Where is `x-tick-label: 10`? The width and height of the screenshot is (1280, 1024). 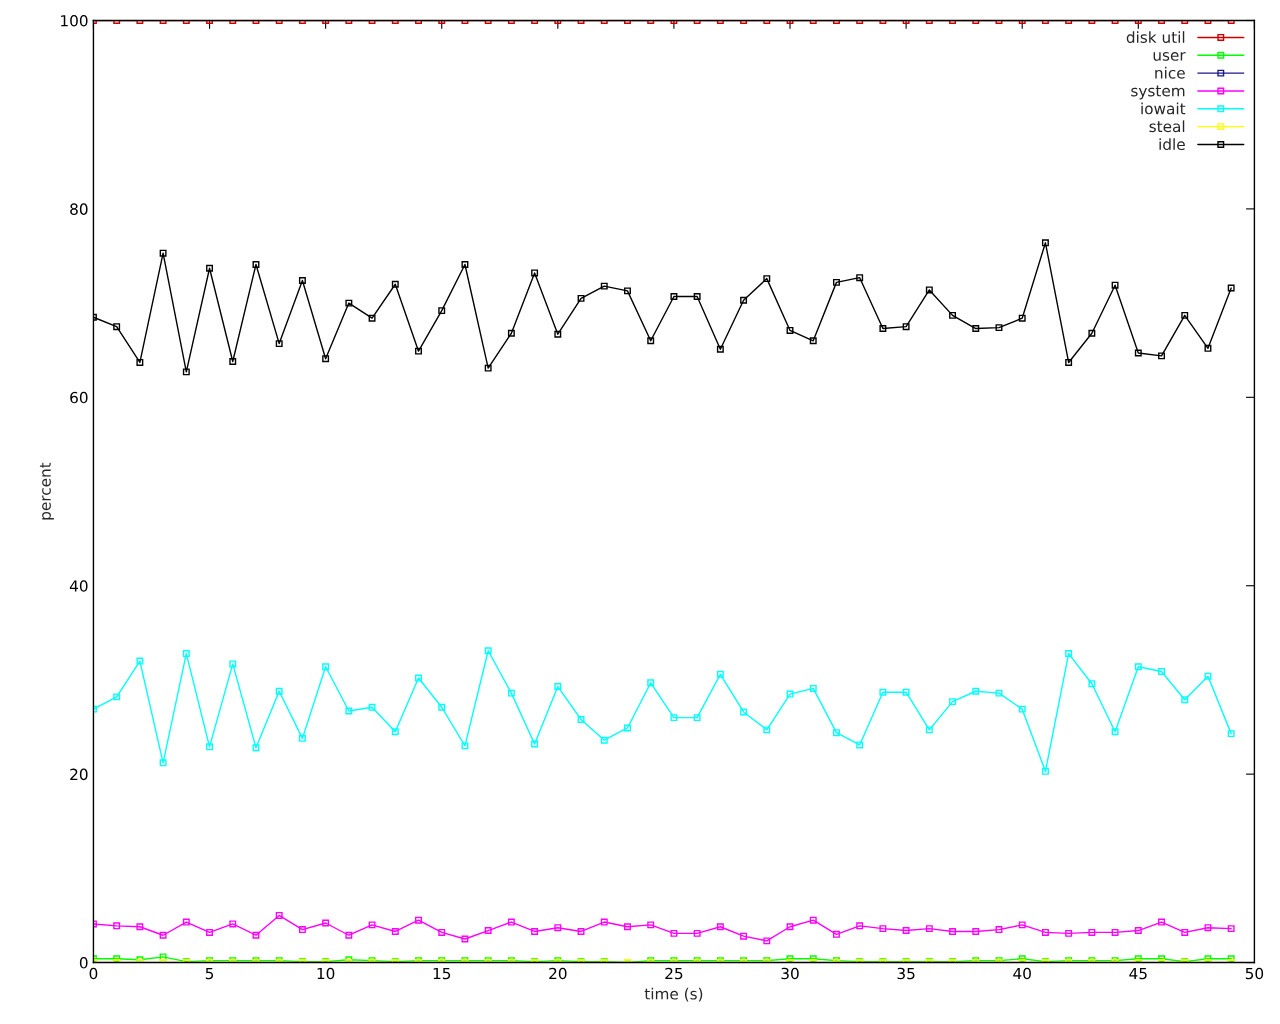 x-tick-label: 10 is located at coordinates (326, 973).